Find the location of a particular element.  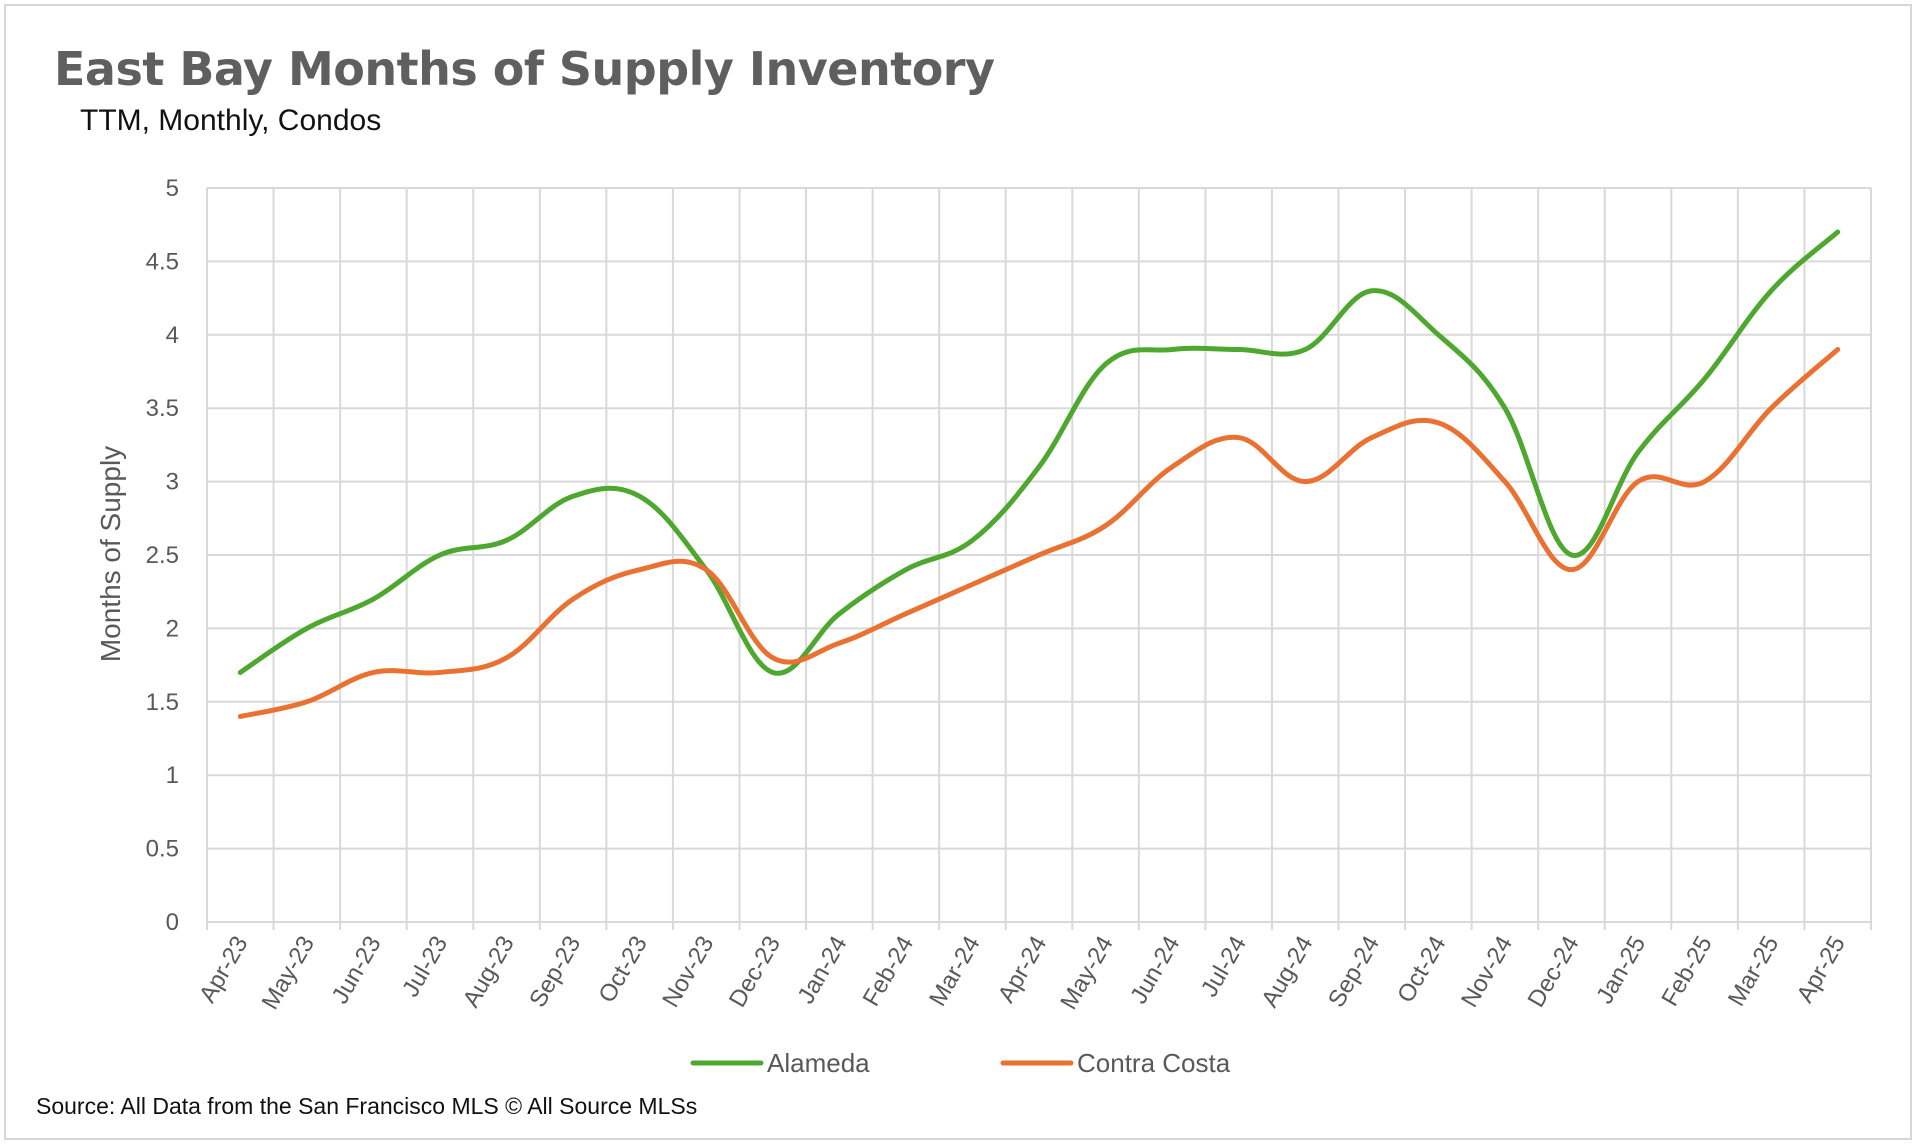

y-tick-label: 4 is located at coordinates (172, 335).